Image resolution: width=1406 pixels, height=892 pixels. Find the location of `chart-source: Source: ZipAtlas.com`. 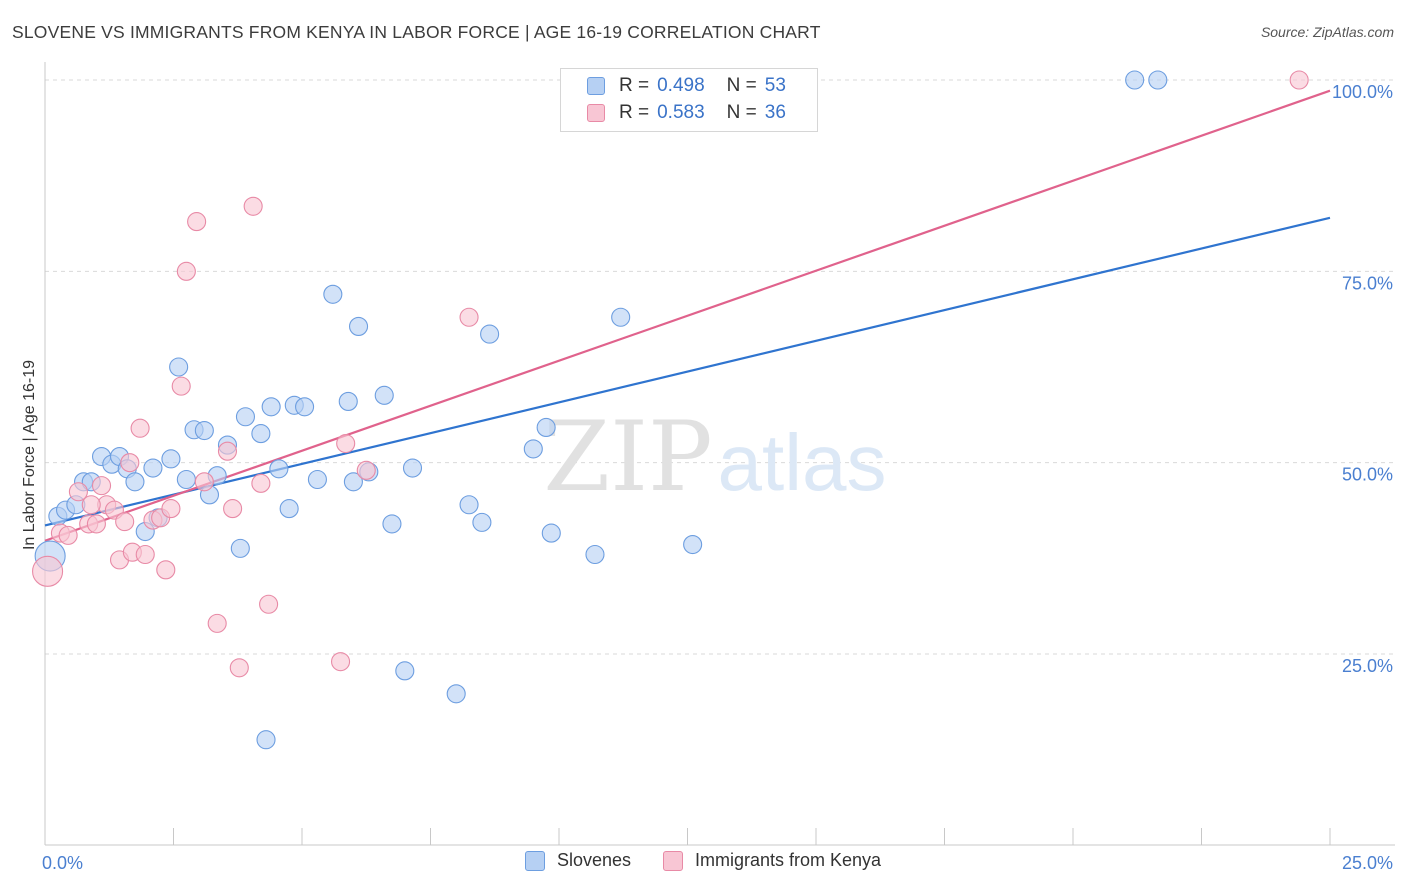

chart-source: Source: ZipAtlas.com is located at coordinates (1327, 32).